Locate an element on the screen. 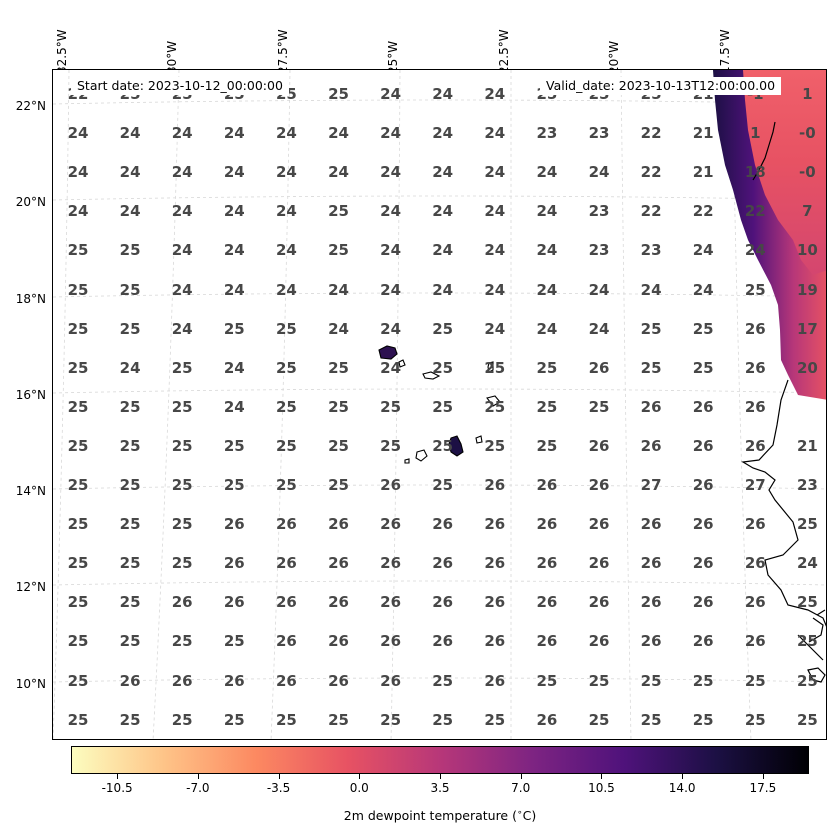  colorbar-title: 2m dewpoint temperature (∘C) is located at coordinates (440, 816).